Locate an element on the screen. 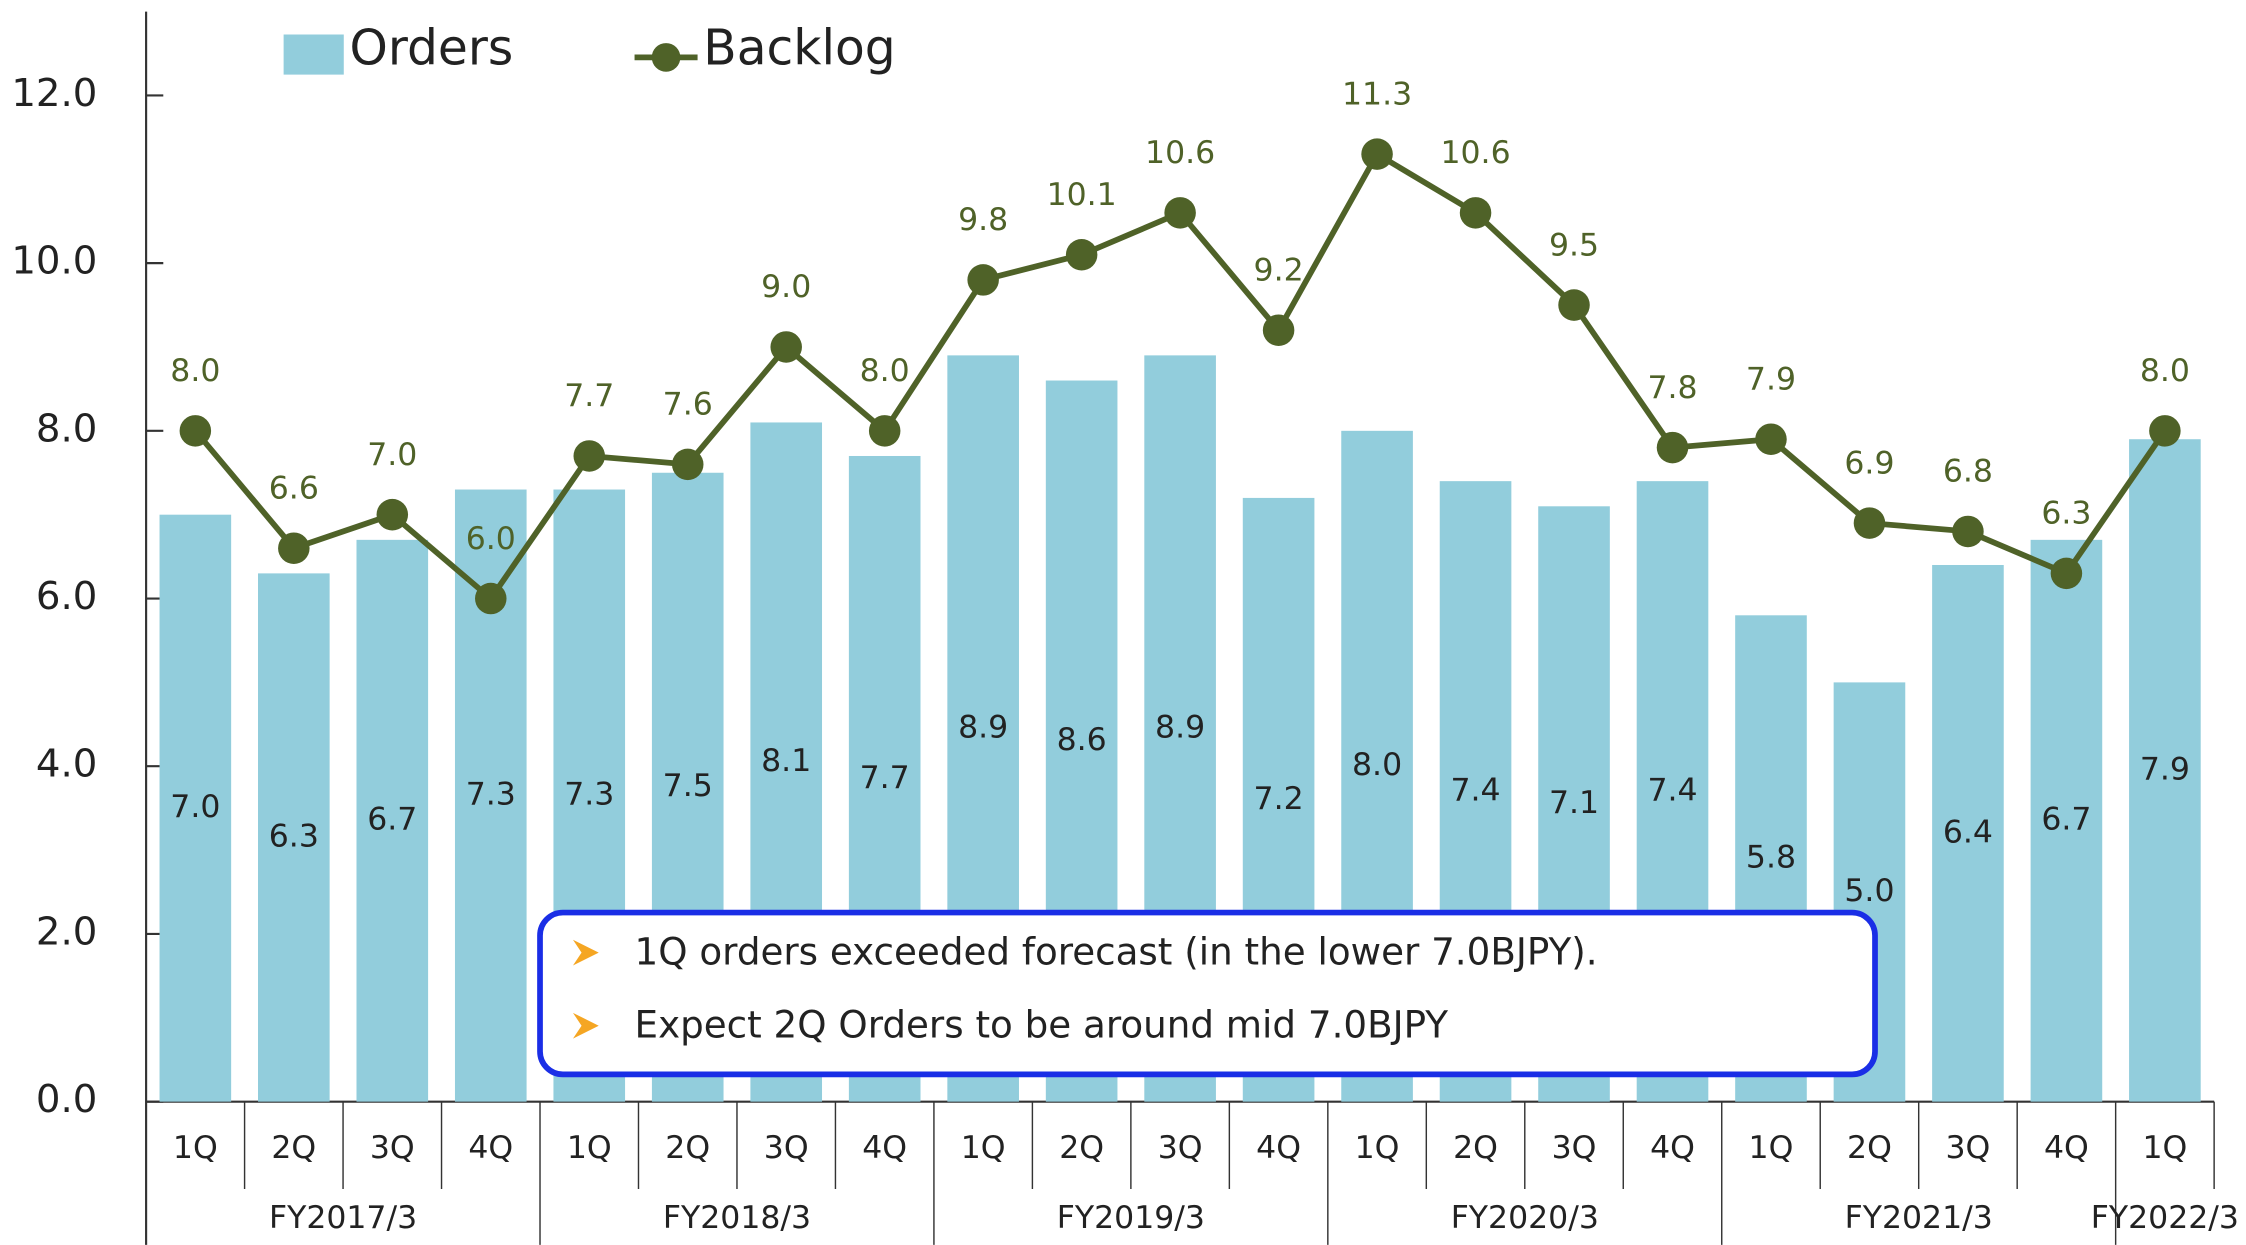 This screenshot has width=2246, height=1245. legend-label: Orders is located at coordinates (432, 49).